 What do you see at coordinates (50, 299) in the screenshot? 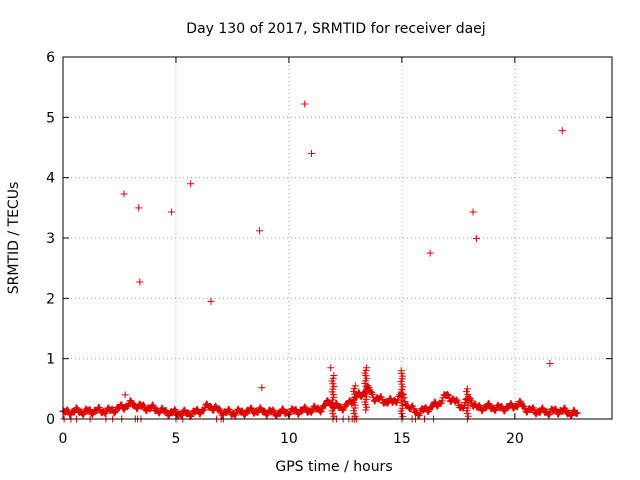
I see `y-tick-label: 2` at bounding box center [50, 299].